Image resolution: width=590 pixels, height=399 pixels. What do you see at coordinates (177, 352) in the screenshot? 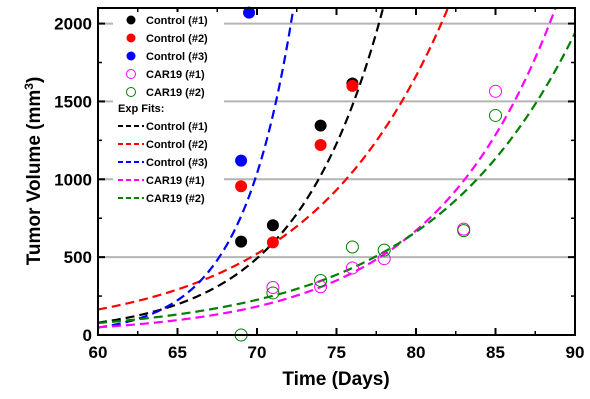
I see `x-tick-label-65: 65` at bounding box center [177, 352].